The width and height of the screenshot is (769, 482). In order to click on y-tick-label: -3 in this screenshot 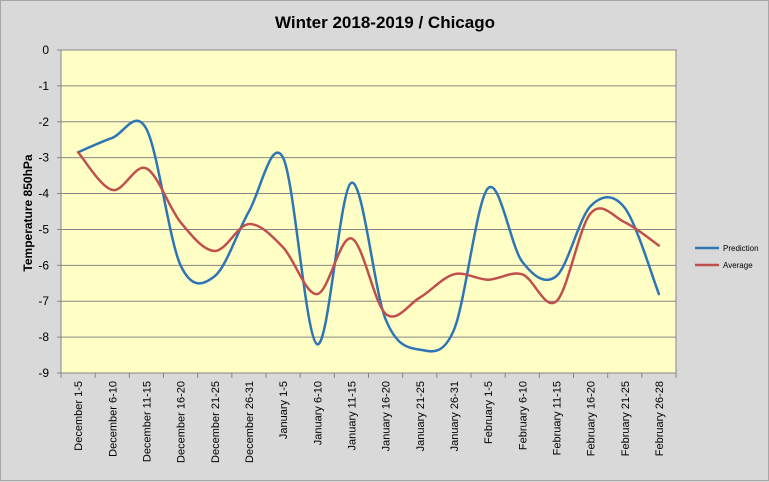, I will do `click(43, 158)`.